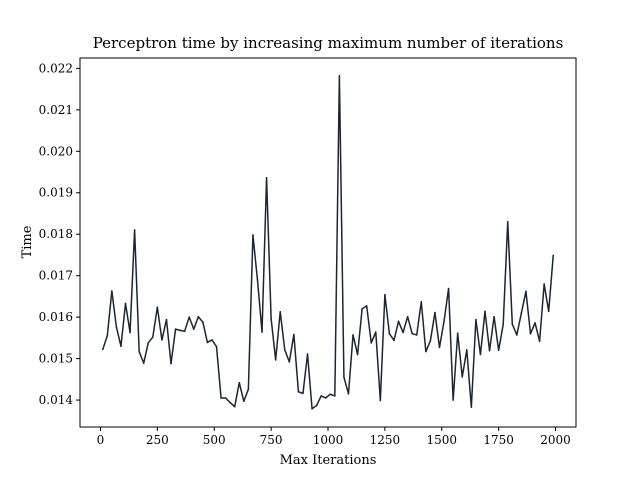  I want to click on x-tick-label: 1750, so click(498, 440).